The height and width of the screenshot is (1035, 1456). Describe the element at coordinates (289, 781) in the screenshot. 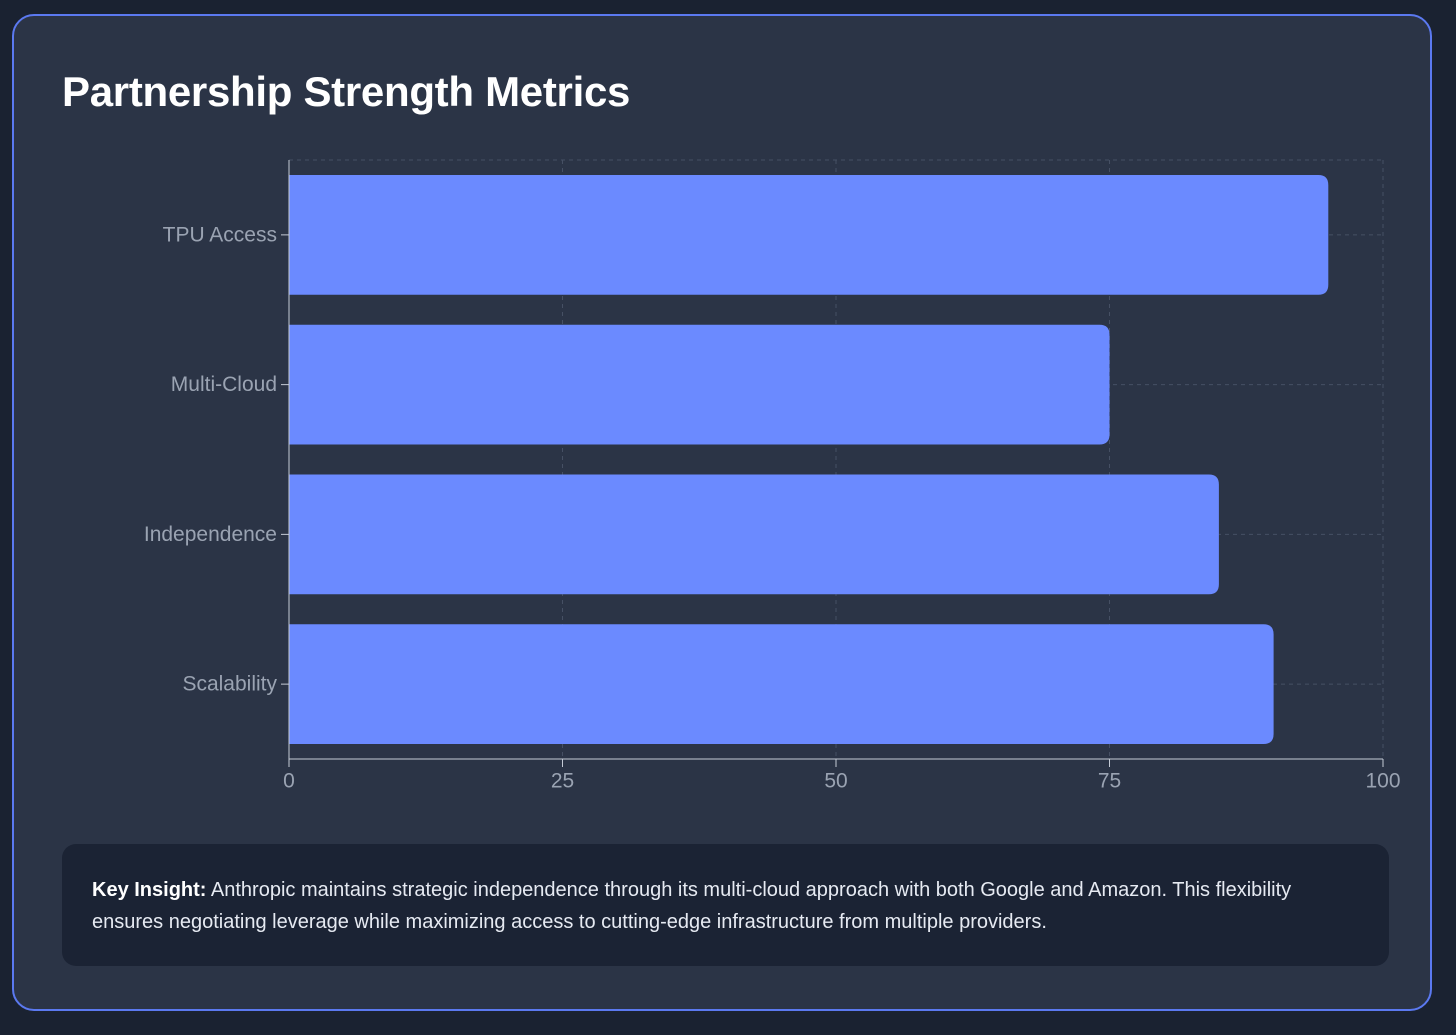

I see `x-tick-label-0: 0` at that location.